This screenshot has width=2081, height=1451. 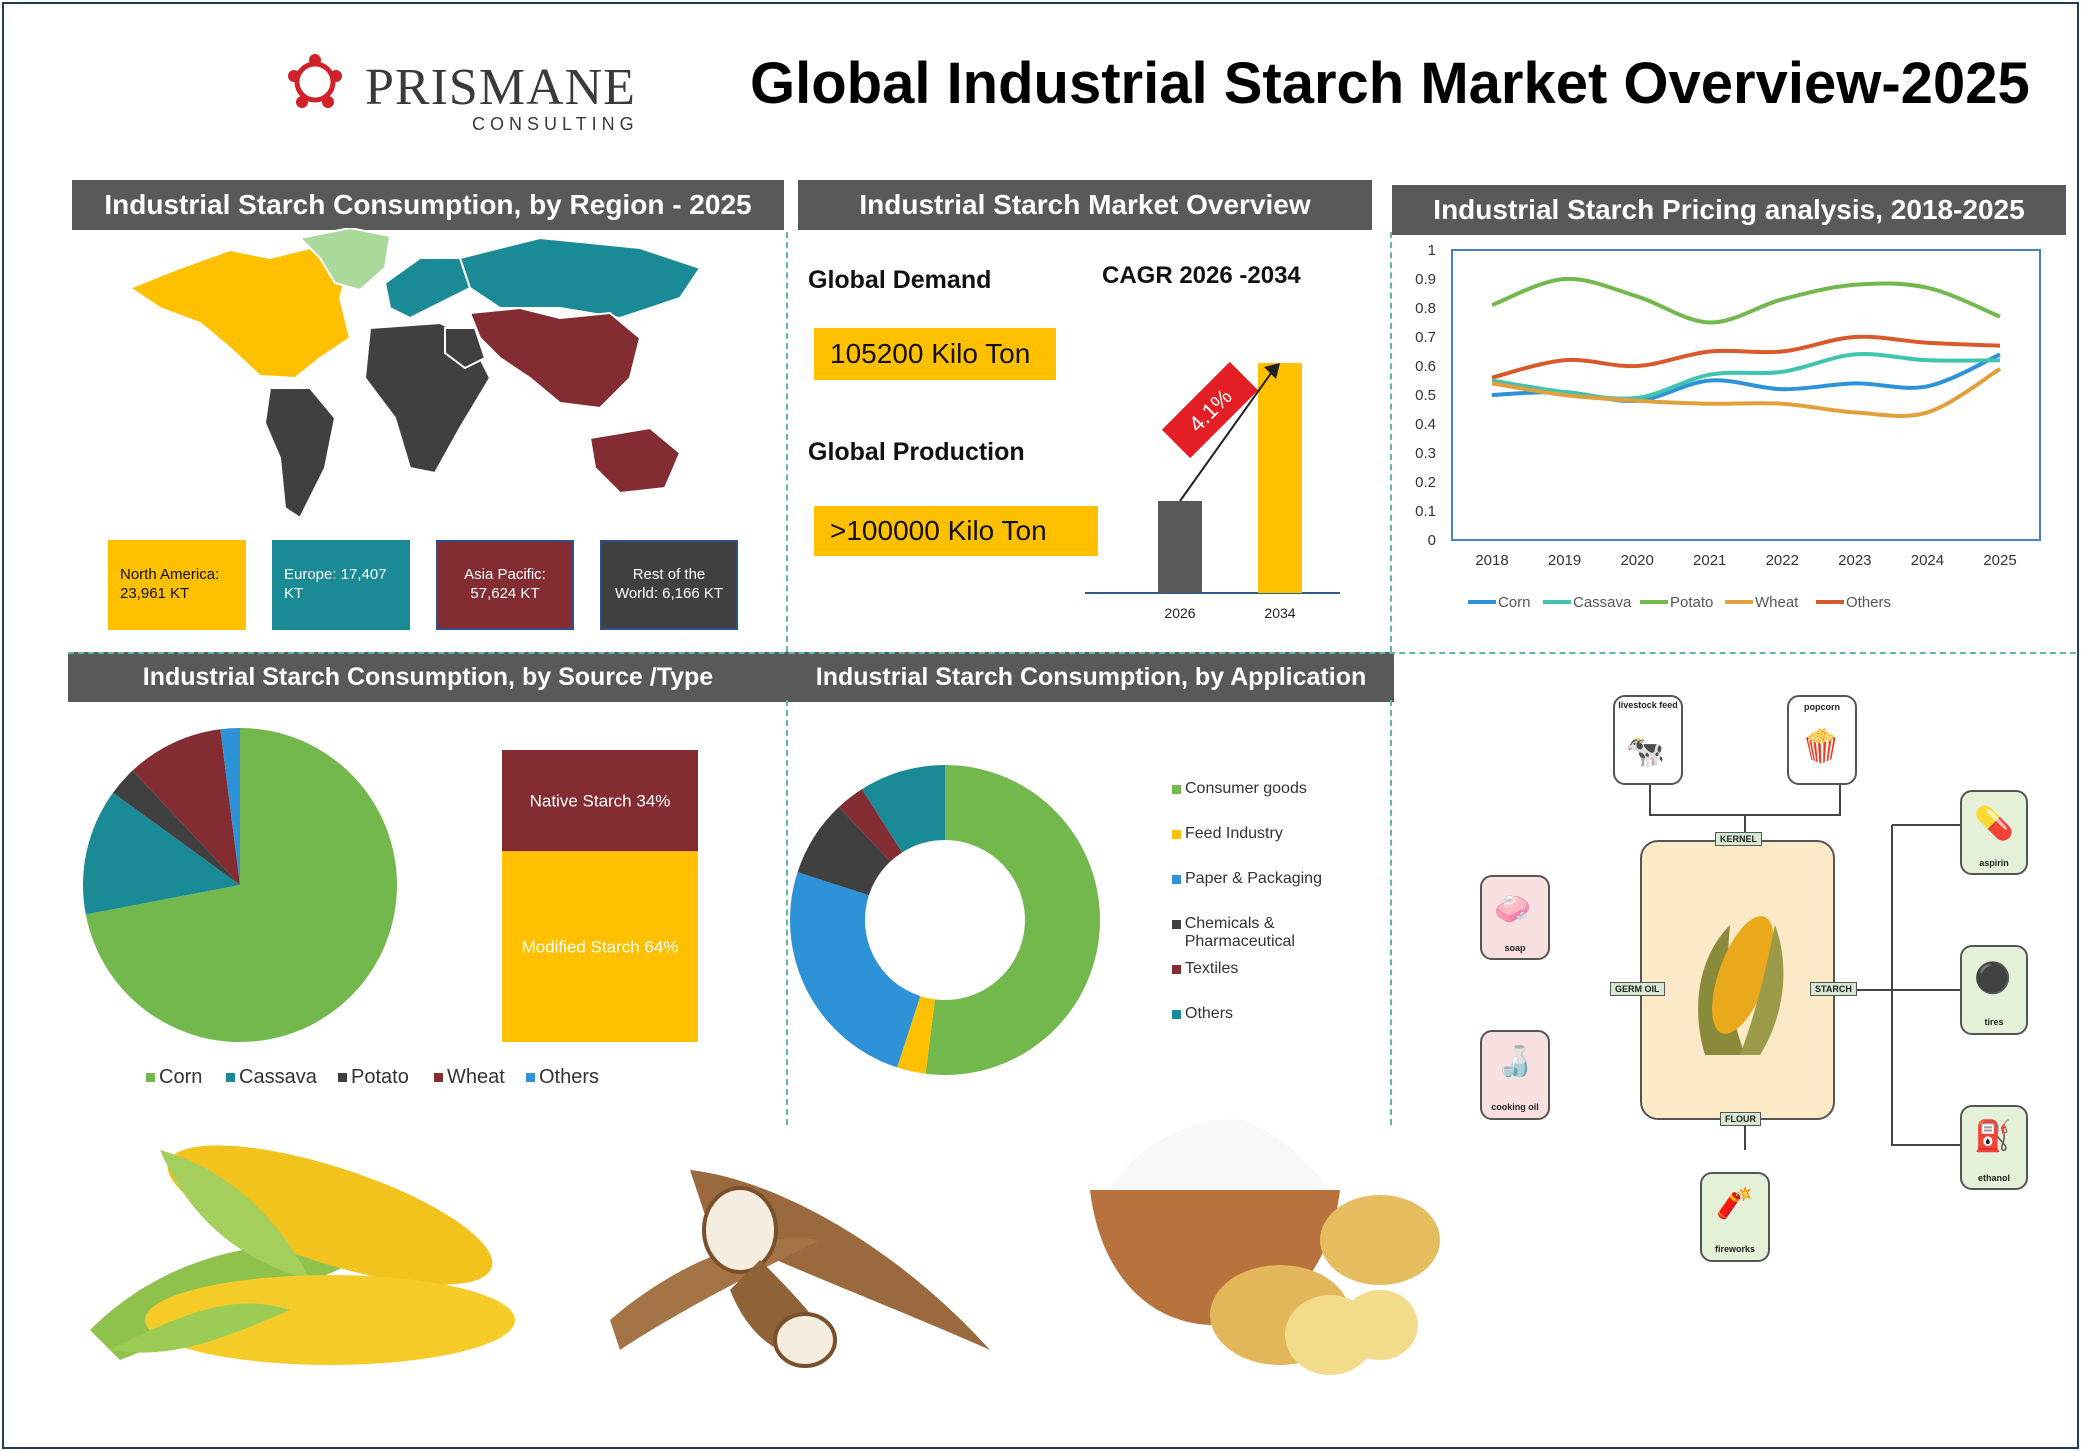 I want to click on world-map, so click(x=414, y=374).